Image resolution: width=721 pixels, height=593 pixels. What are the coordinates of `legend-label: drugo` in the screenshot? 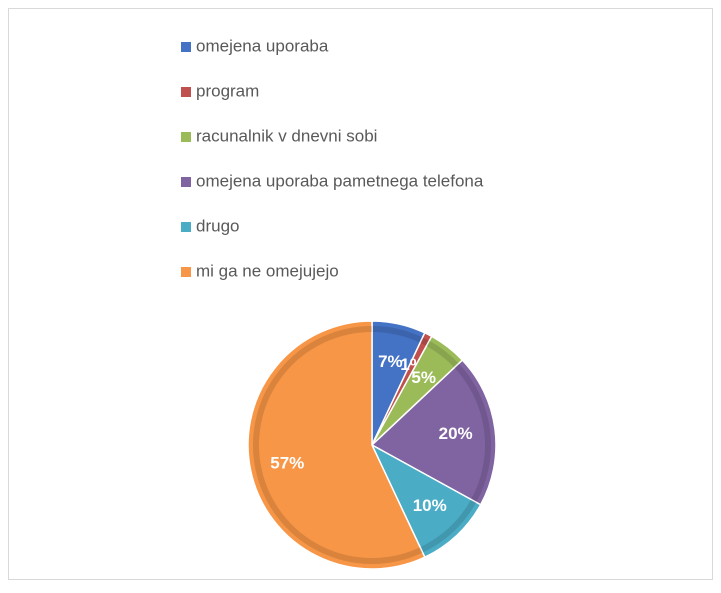 It's located at (217, 225).